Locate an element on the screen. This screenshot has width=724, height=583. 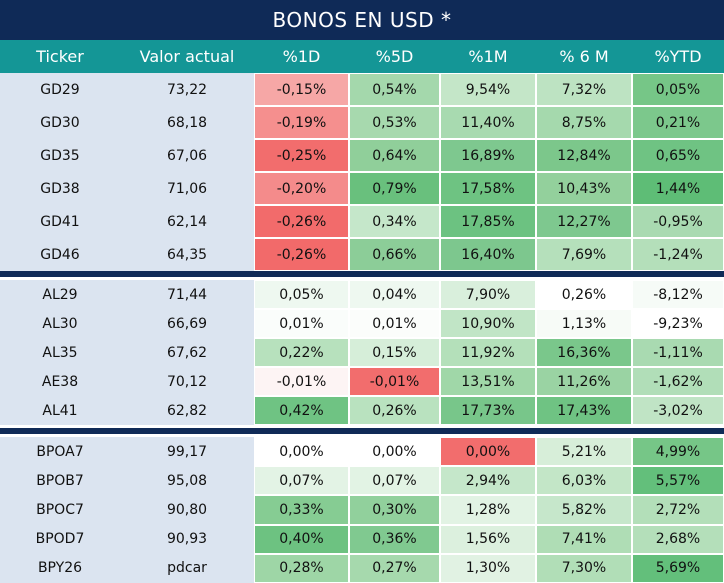
table-row: BPOD7 90,93 0,40% 0,36% 1,56% 7,41% 2,68% is located at coordinates (362, 539).